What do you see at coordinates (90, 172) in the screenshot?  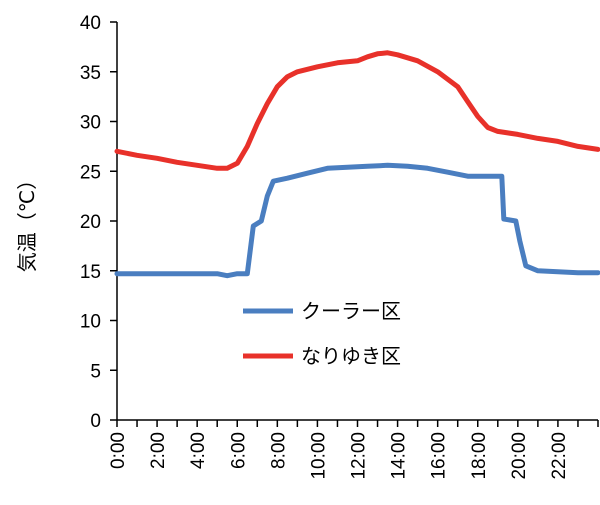 I see `y-tick-label: 25` at bounding box center [90, 172].